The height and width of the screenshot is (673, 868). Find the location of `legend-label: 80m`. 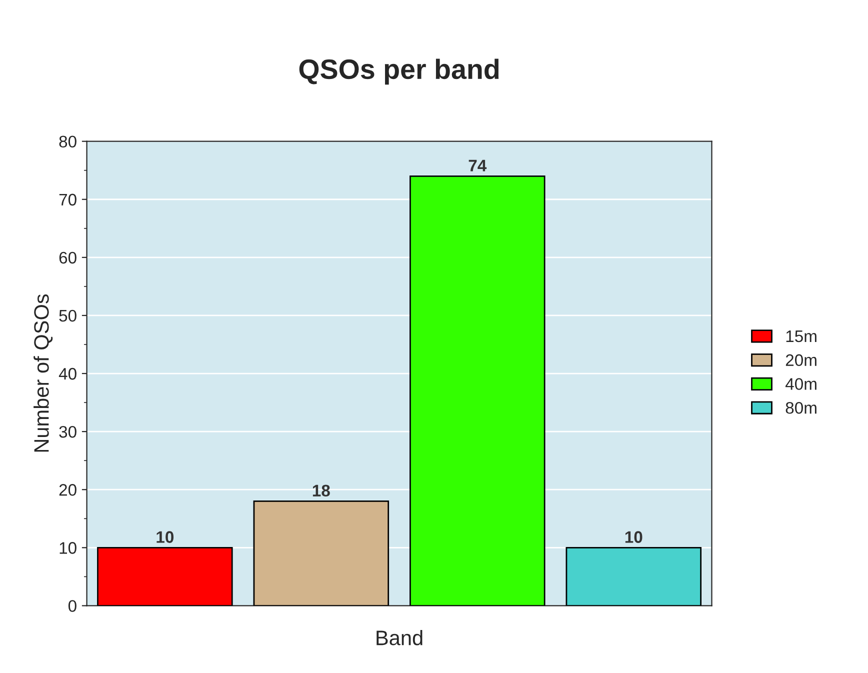

legend-label: 80m is located at coordinates (801, 408).